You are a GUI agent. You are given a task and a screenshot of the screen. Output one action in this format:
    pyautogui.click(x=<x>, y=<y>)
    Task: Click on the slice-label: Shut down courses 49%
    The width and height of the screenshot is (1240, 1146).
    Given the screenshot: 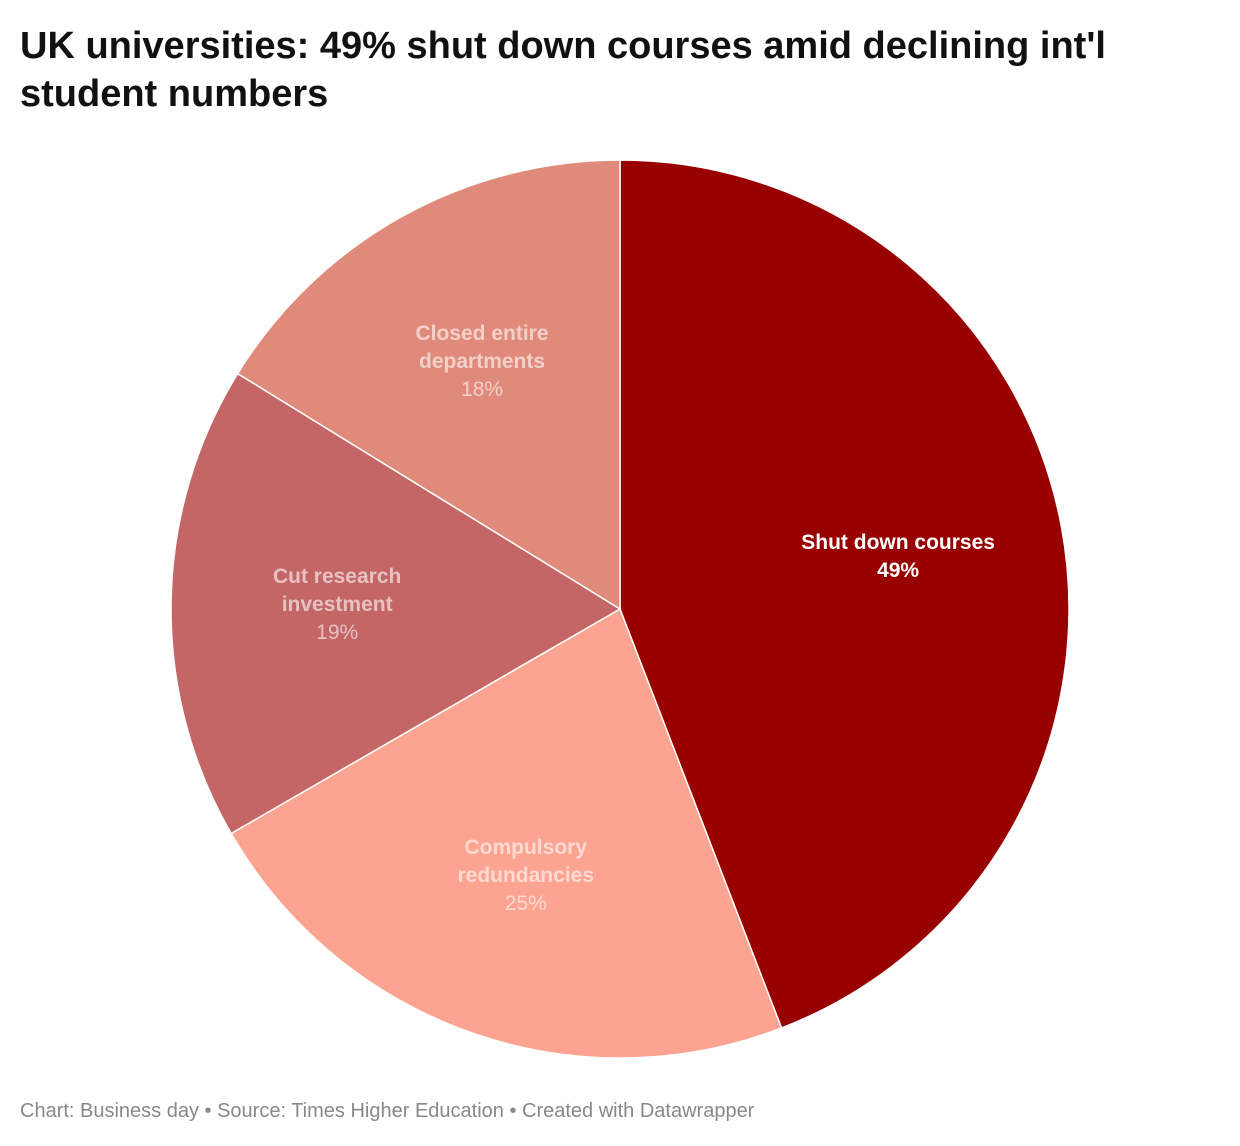 What is the action you would take?
    pyautogui.click(x=898, y=557)
    